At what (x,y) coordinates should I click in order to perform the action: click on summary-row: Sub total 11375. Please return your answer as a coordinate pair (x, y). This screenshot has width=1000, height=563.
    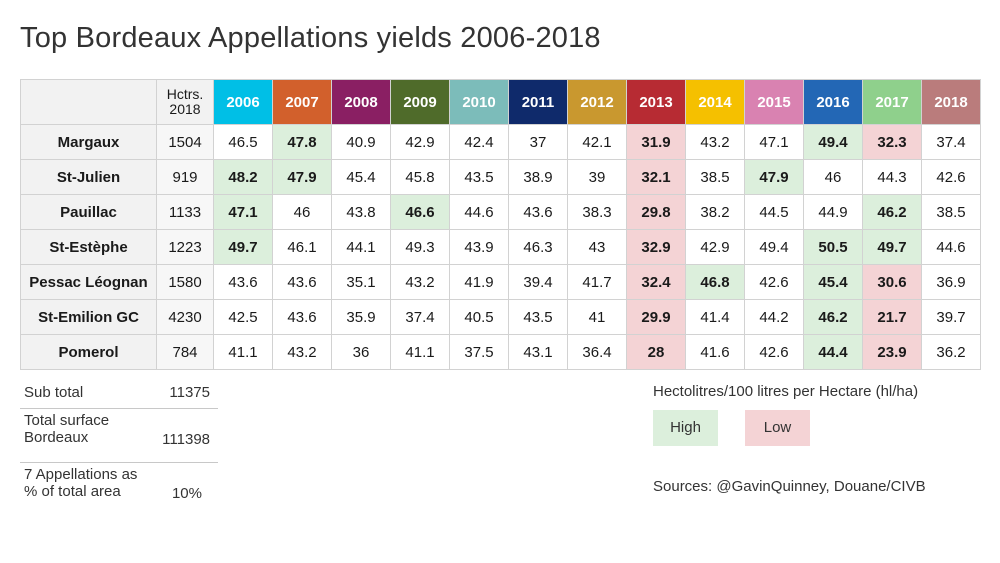
    Looking at the image, I should click on (119, 392).